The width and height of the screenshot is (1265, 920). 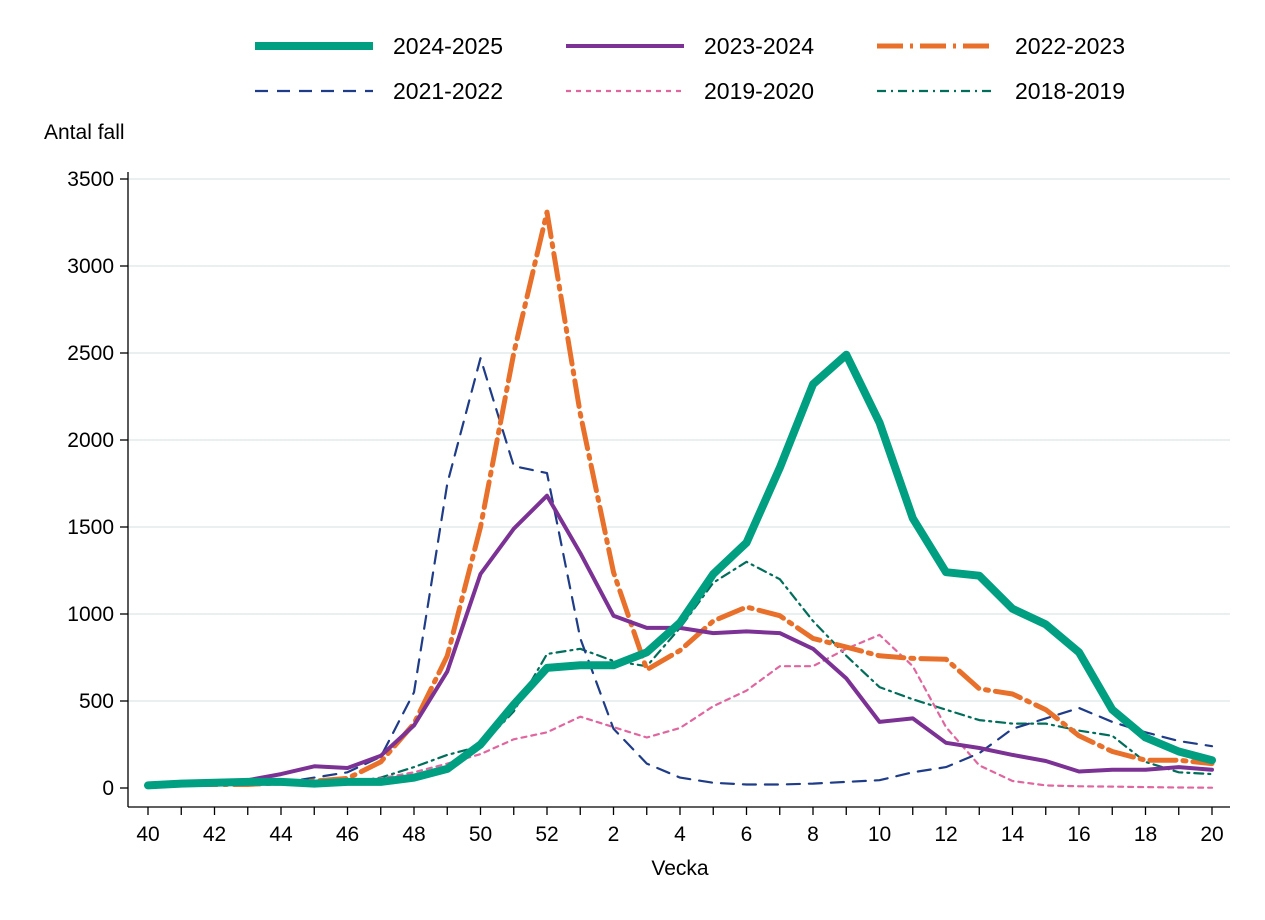 What do you see at coordinates (90, 527) in the screenshot?
I see `y-tick-label-1500: 1500` at bounding box center [90, 527].